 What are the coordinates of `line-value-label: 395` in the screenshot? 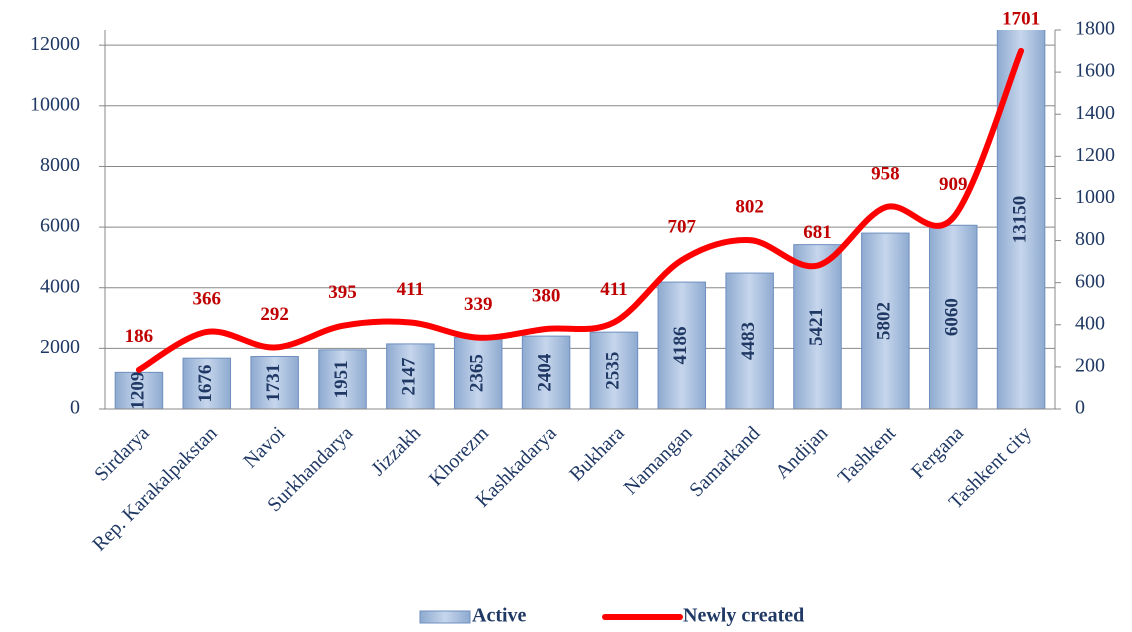 It's located at (342, 292).